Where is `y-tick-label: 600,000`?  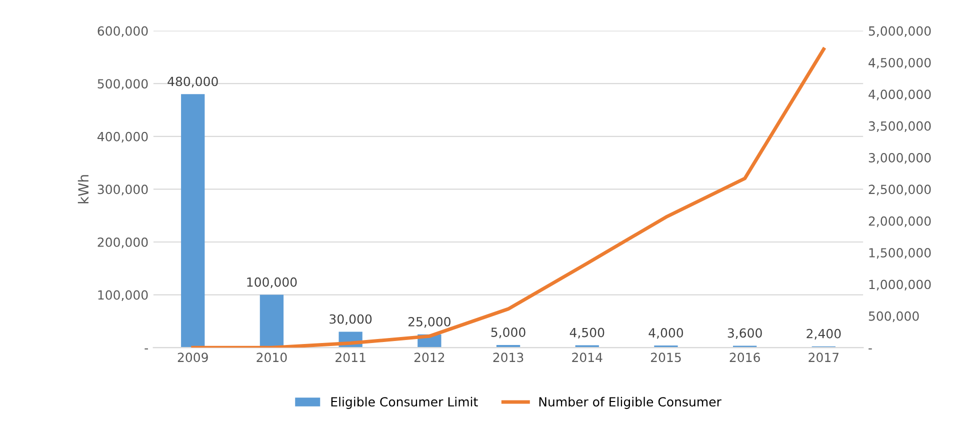
y-tick-label: 600,000 is located at coordinates (123, 31).